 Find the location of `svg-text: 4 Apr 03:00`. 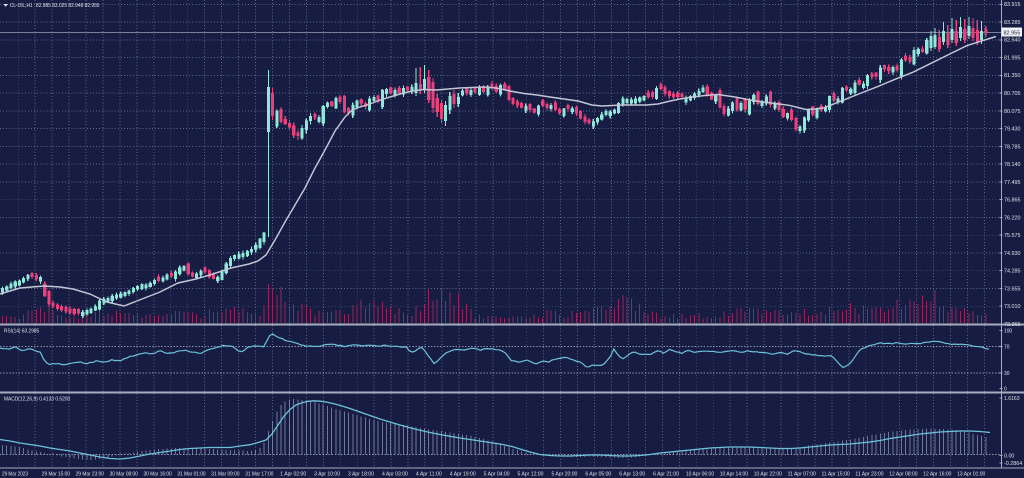

svg-text: 4 Apr 03:00 is located at coordinates (395, 475).